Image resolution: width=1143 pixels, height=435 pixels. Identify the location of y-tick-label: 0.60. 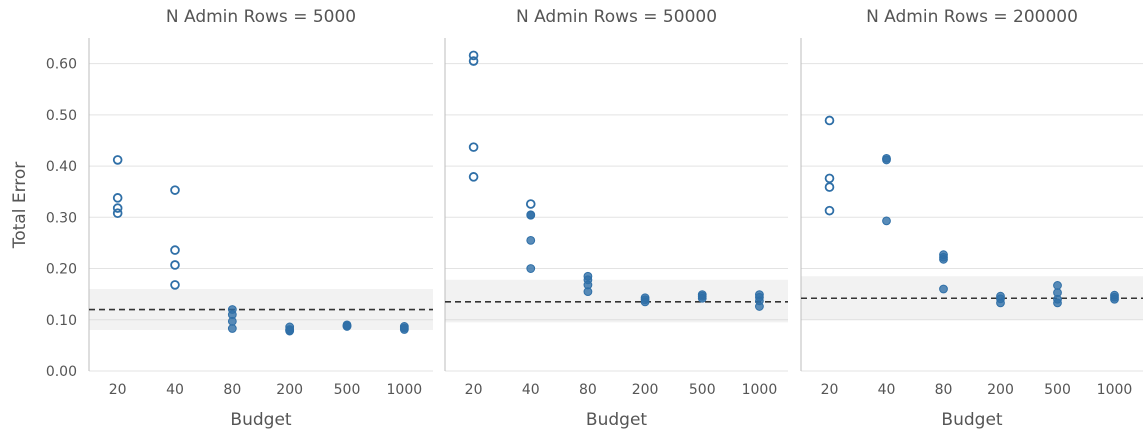
(61, 65).